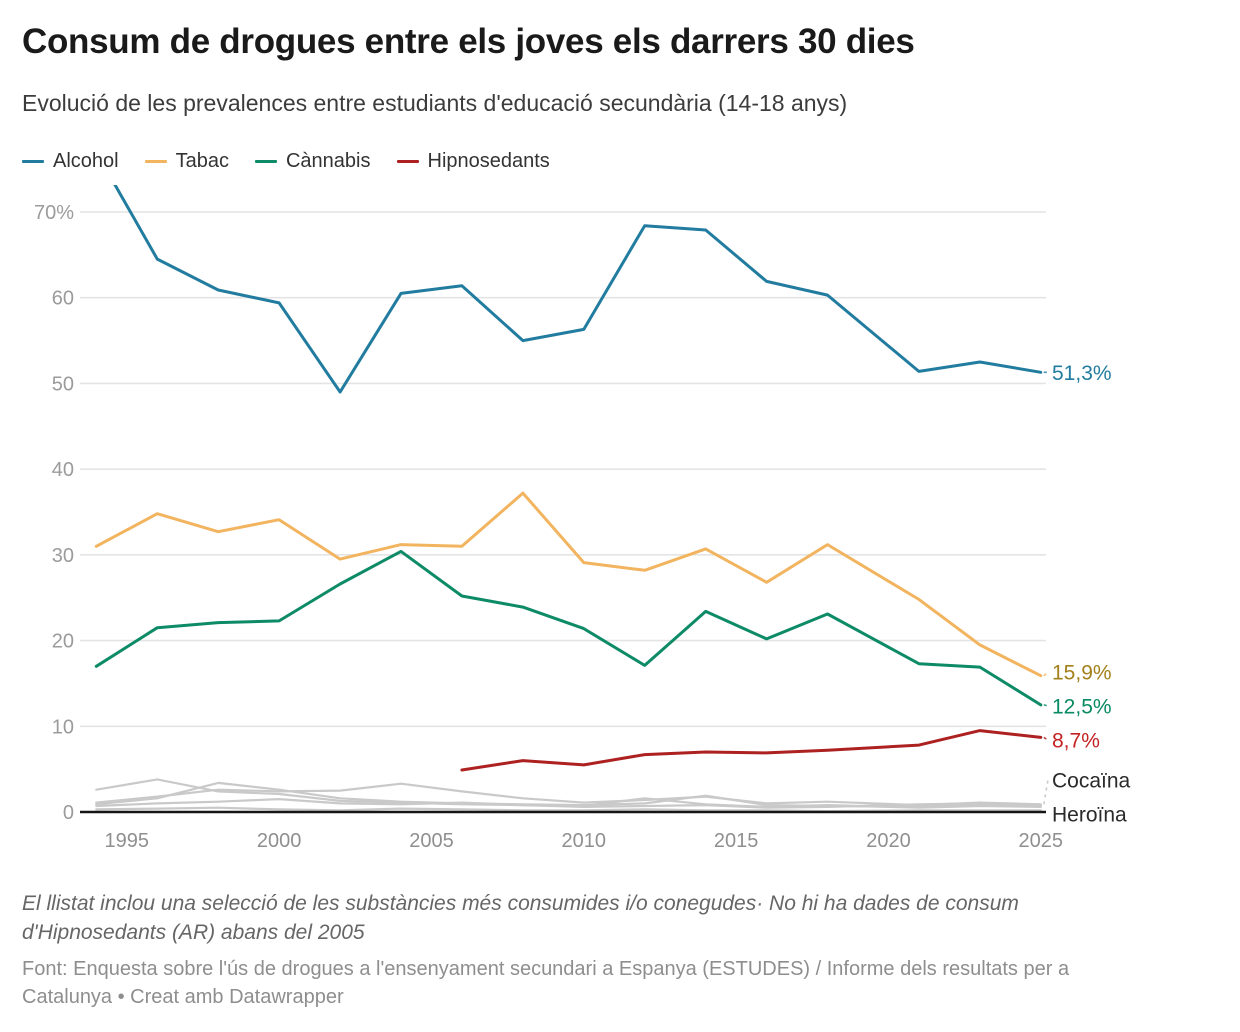 The height and width of the screenshot is (1032, 1240). Describe the element at coordinates (63, 299) in the screenshot. I see `y-tick-label-60: 60` at that location.